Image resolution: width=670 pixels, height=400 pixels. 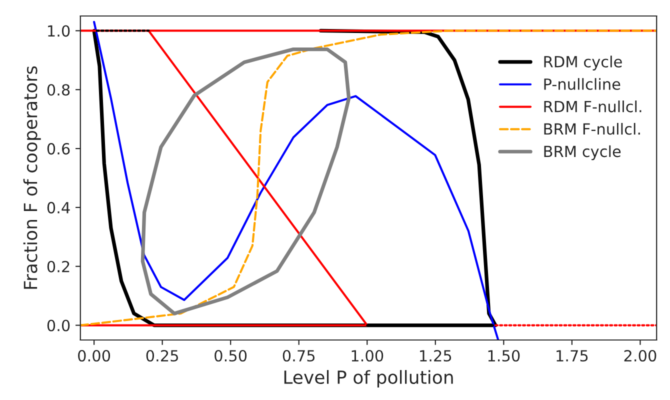 What do you see at coordinates (59, 31) in the screenshot?
I see `y-tick-label: 1.0` at bounding box center [59, 31].